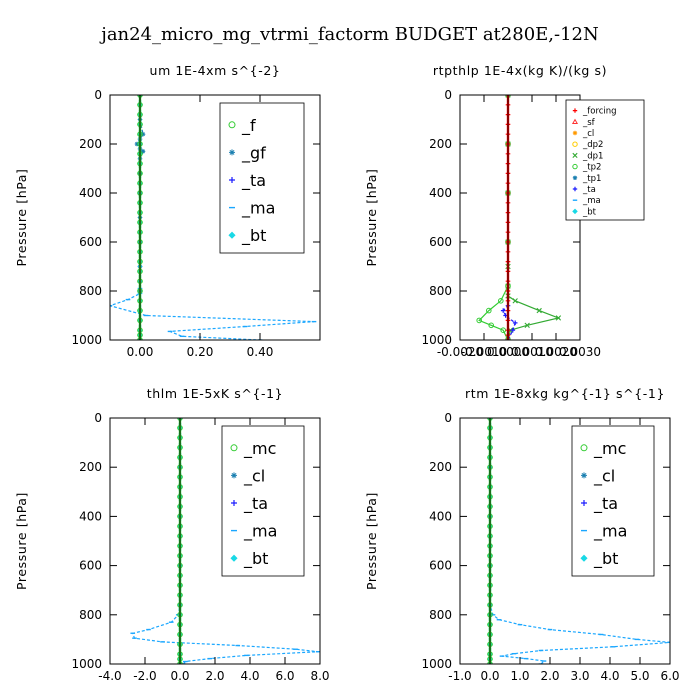  I want to click on x-tick-label: -1.0, so click(459, 676).